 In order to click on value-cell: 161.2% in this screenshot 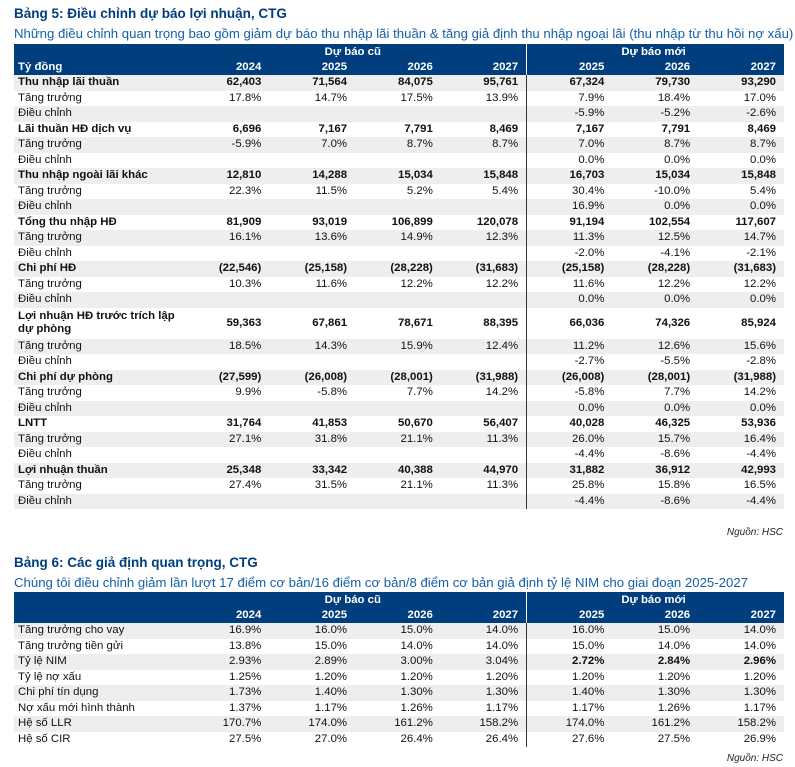, I will do `click(413, 723)`.